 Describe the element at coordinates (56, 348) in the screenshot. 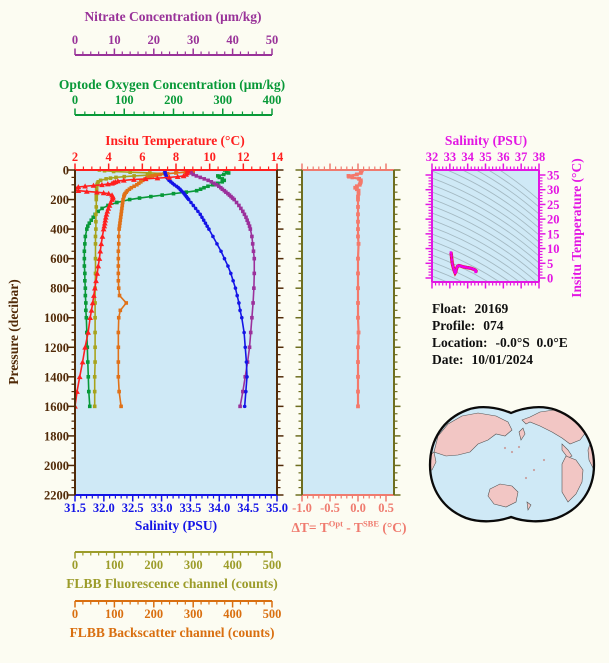

I see `tick-label: 1200` at that location.